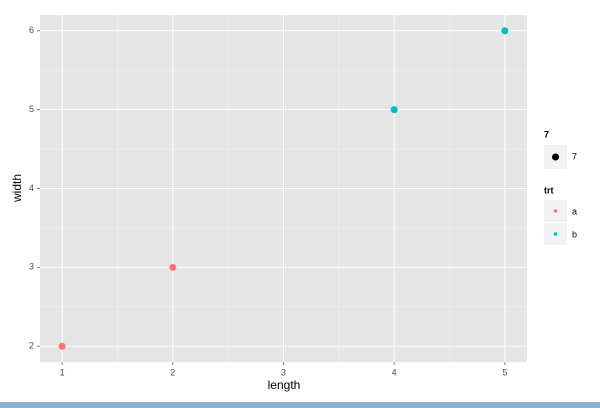  I want to click on x-tick-label: 1, so click(62, 372).